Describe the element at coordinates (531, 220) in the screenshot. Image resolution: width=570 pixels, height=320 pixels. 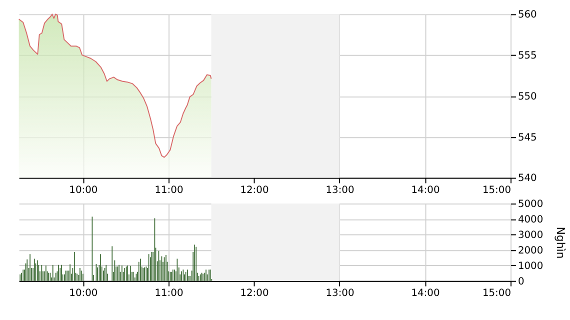
I see `y-tick-label: 4000` at that location.